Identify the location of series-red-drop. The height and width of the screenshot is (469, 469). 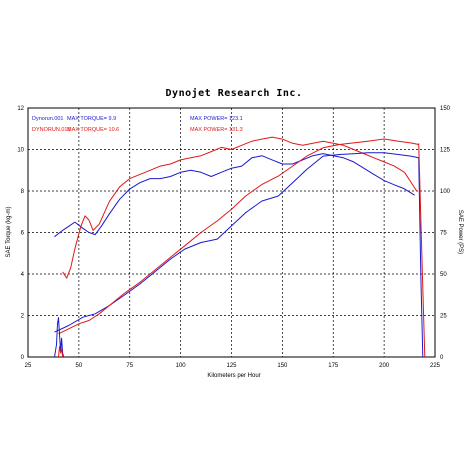
(422, 250).